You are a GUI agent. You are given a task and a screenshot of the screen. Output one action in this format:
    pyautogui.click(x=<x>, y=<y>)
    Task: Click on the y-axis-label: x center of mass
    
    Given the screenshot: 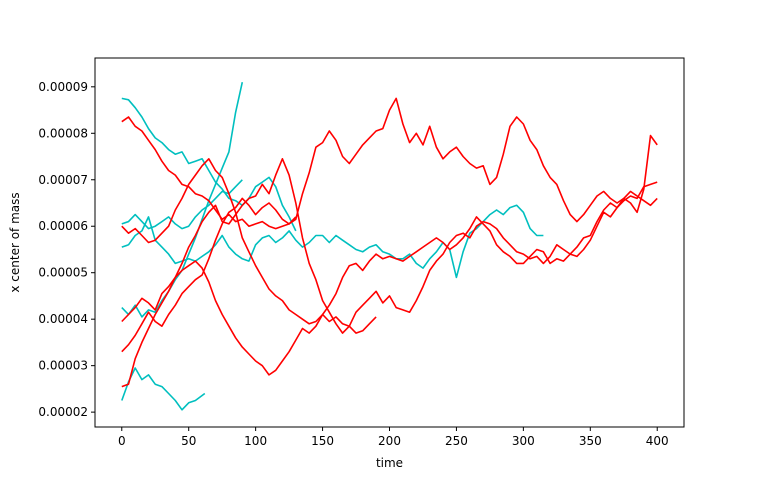 What is the action you would take?
    pyautogui.click(x=15, y=242)
    